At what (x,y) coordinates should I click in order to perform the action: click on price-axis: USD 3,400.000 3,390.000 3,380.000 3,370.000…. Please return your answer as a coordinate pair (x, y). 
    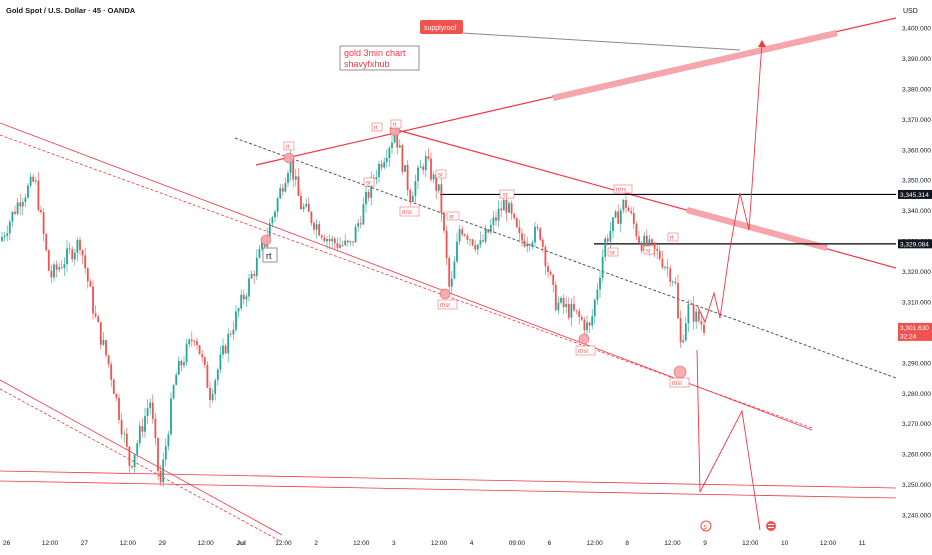
    Looking at the image, I should click on (916, 264).